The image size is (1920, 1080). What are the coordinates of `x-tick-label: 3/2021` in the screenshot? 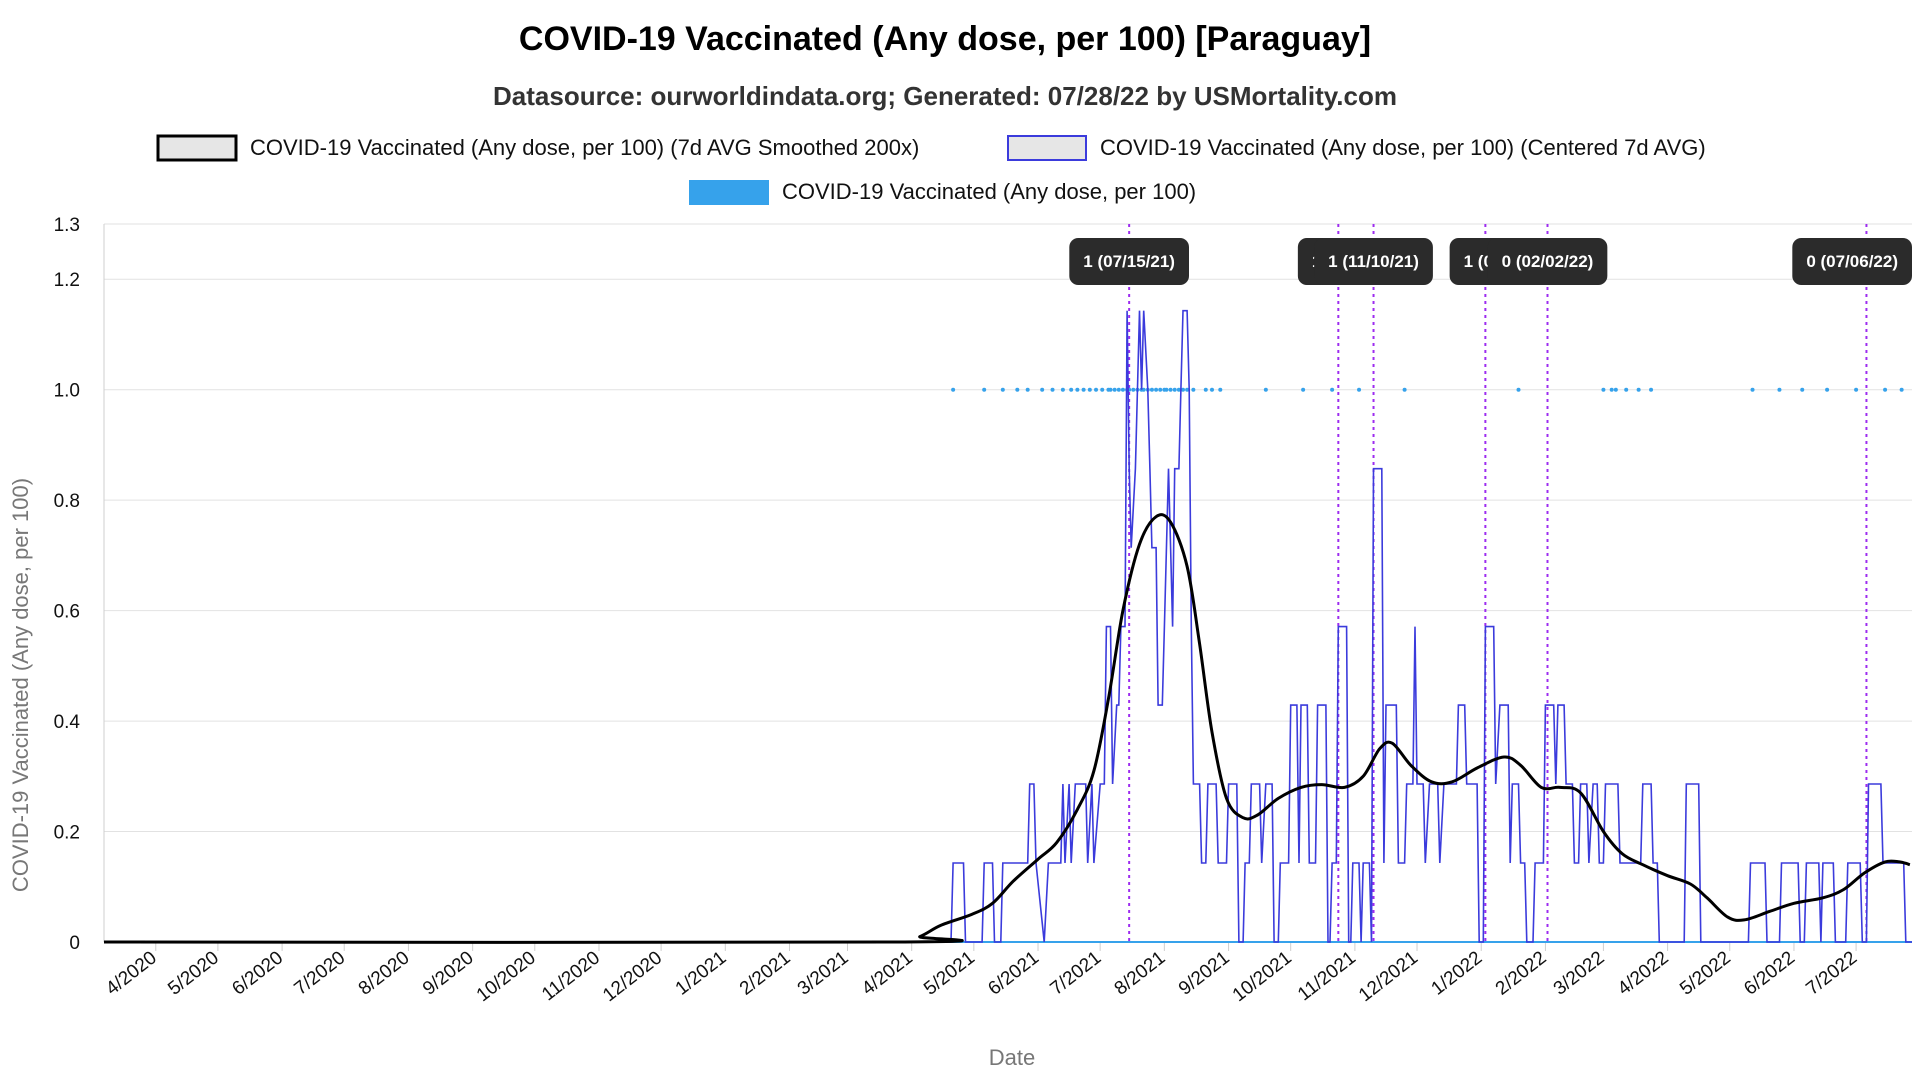 It's located at (823, 973).